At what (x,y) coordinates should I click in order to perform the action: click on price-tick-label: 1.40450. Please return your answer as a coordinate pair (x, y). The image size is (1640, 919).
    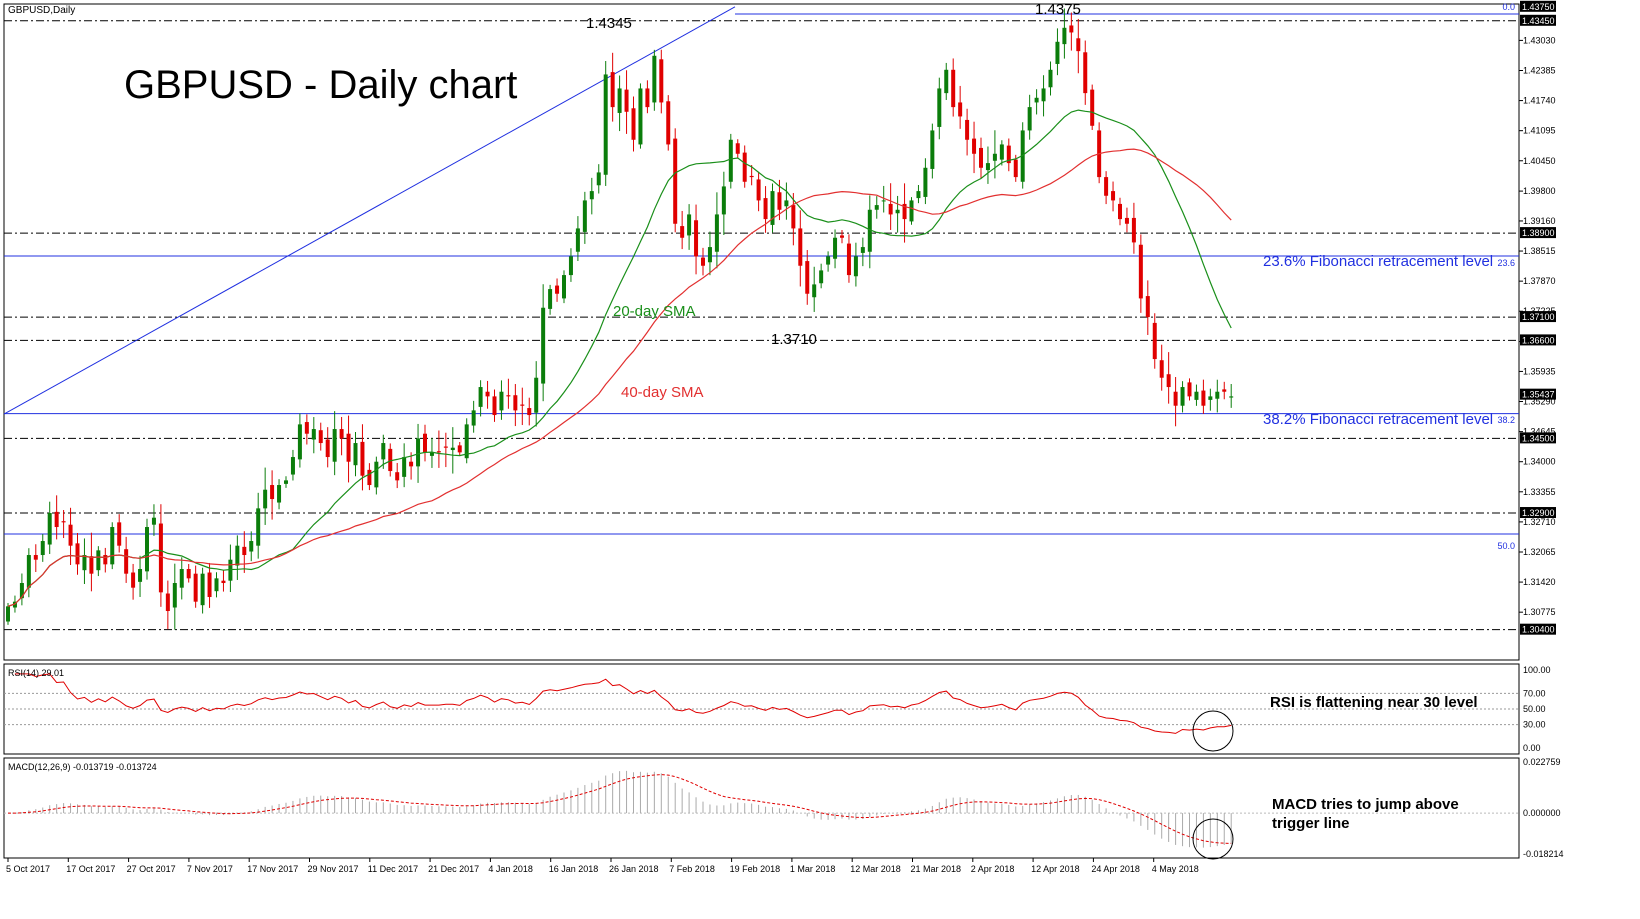
    Looking at the image, I should click on (1539, 161).